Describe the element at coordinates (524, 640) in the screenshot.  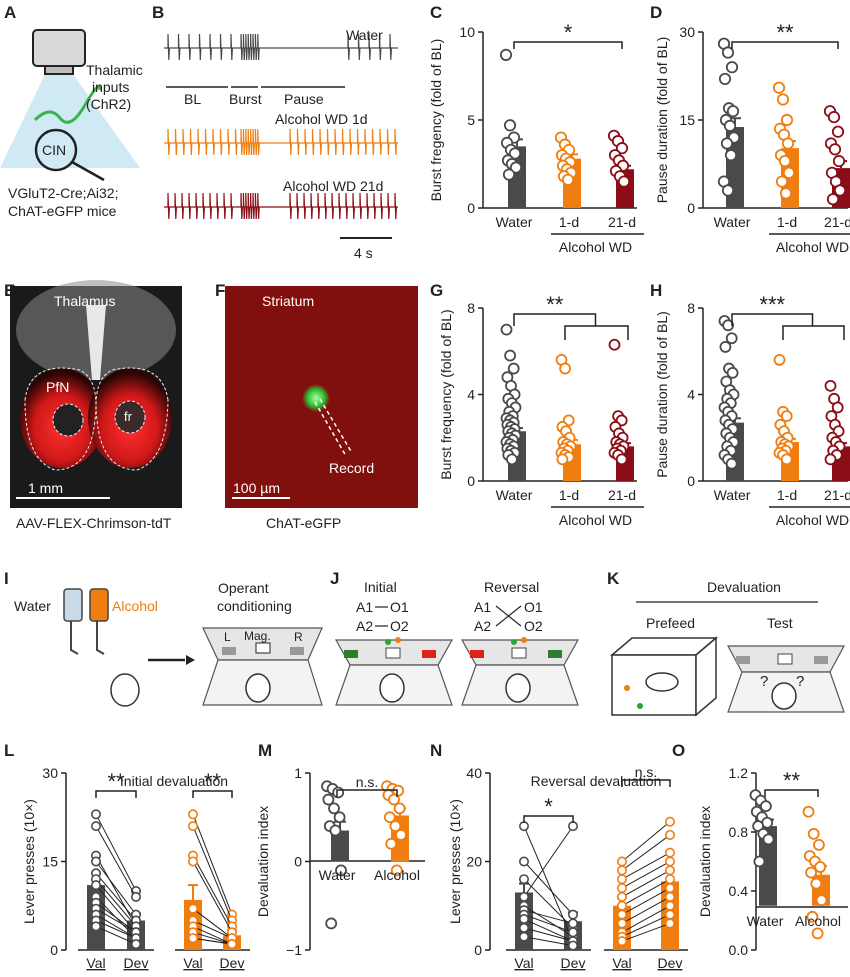
I see `reversal-pellet-orange` at that location.